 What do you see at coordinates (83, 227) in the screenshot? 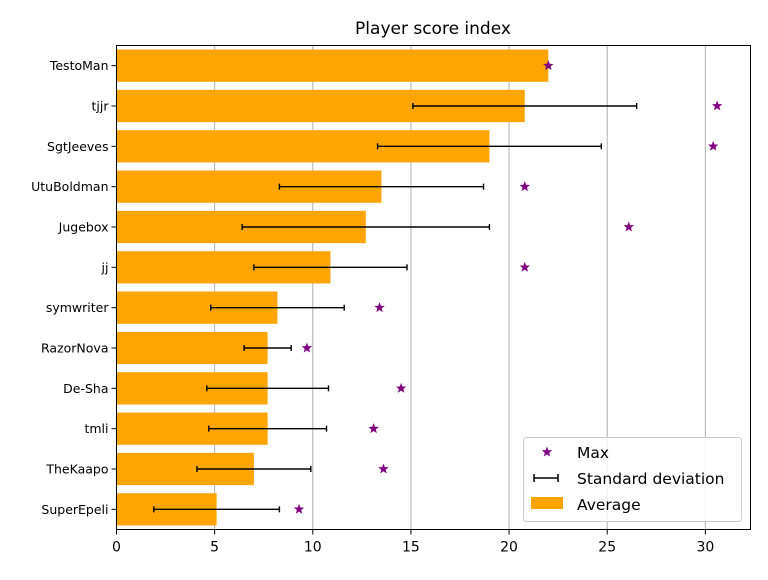
I see `y-tick-label: Jugebox` at bounding box center [83, 227].